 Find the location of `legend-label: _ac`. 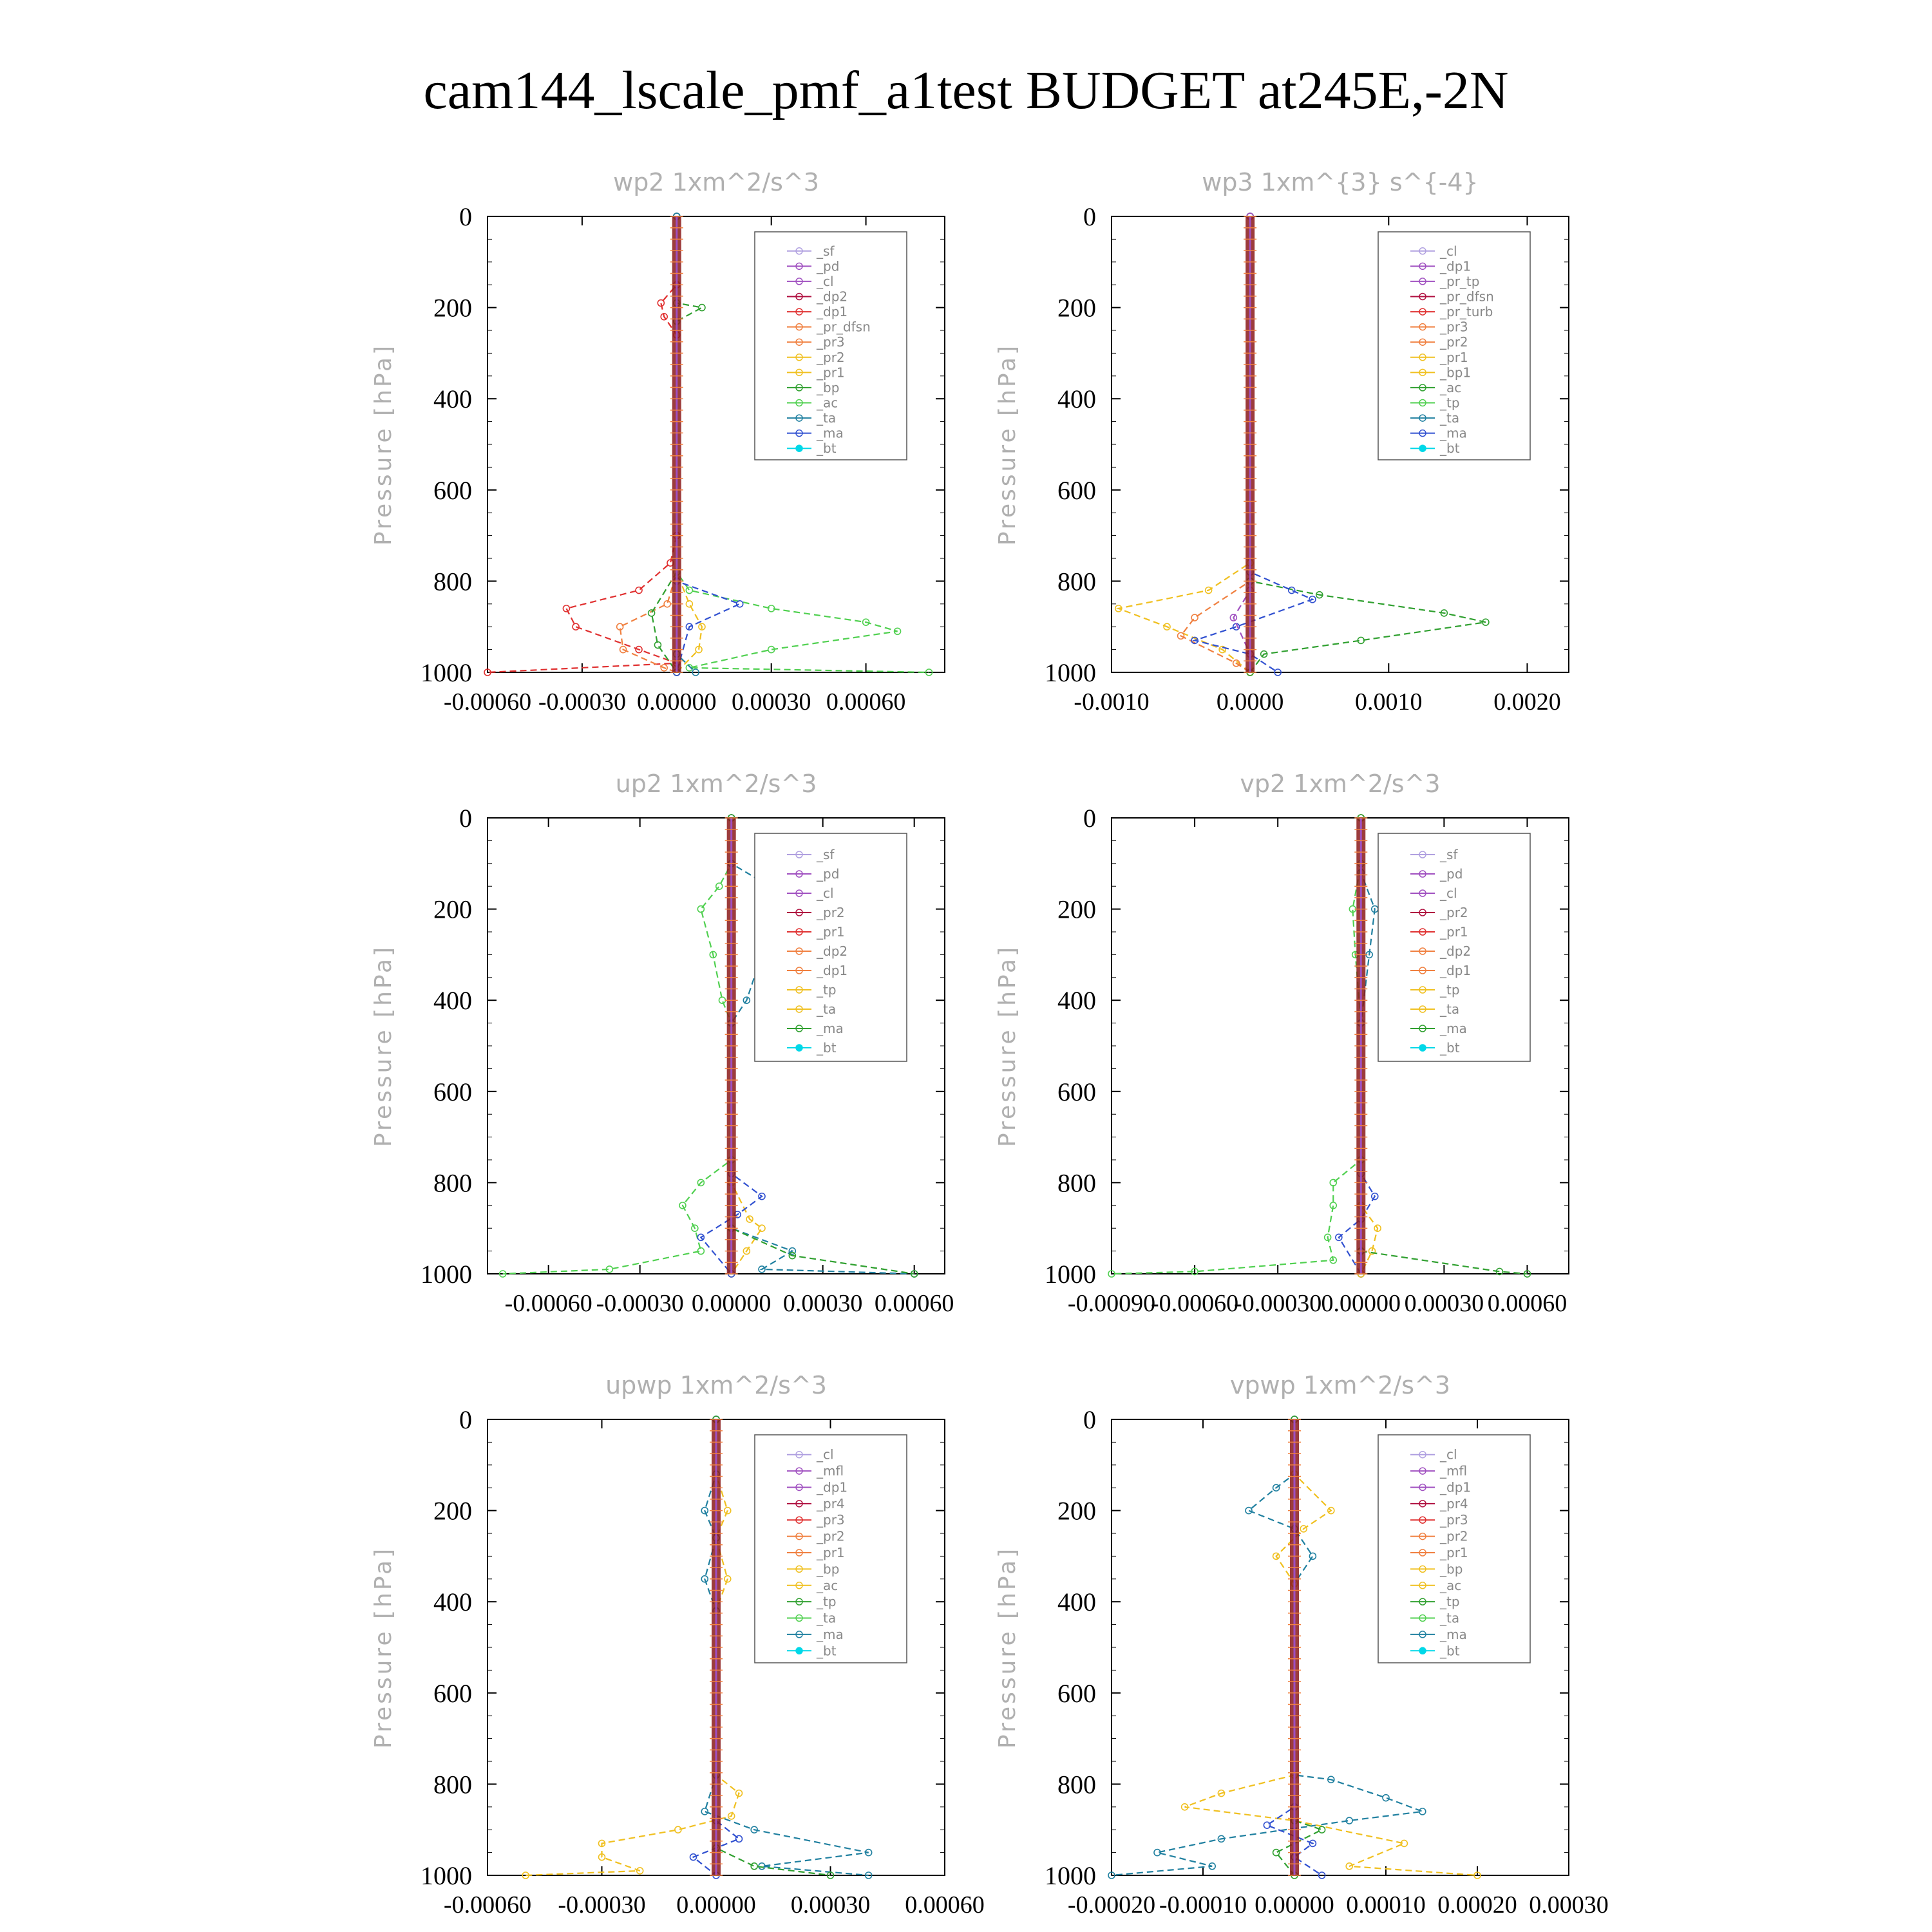

legend-label: _ac is located at coordinates (827, 403).